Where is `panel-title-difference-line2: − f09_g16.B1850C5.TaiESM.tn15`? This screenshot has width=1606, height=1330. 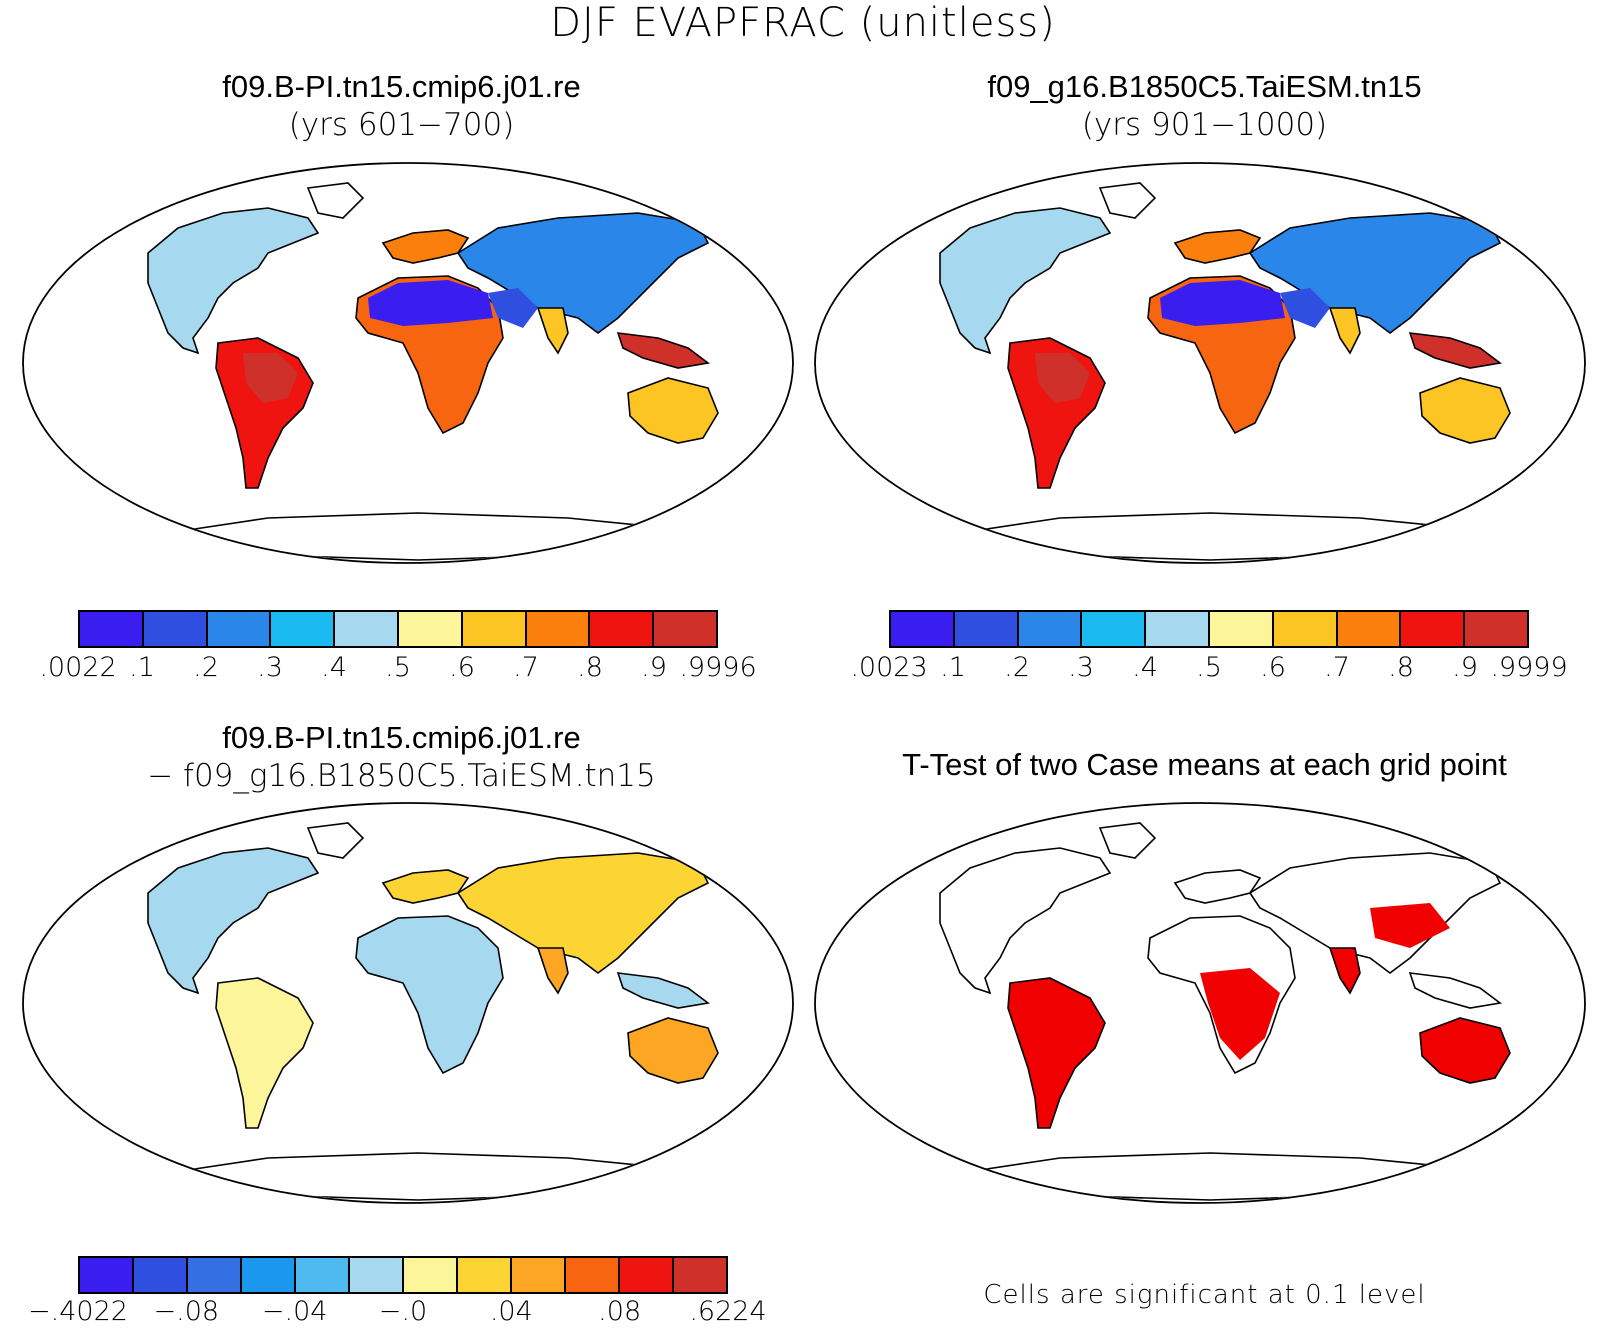 panel-title-difference-line2: − f09_g16.B1850C5.TaiESM.tn15 is located at coordinates (401, 776).